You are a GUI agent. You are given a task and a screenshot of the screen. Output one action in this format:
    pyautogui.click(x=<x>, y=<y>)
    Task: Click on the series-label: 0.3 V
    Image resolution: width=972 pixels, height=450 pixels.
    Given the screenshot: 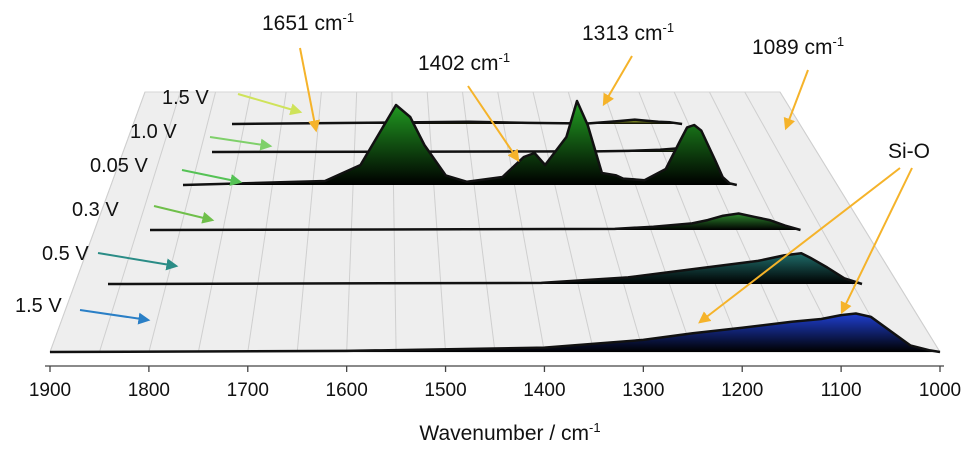 What is the action you would take?
    pyautogui.click(x=95, y=210)
    